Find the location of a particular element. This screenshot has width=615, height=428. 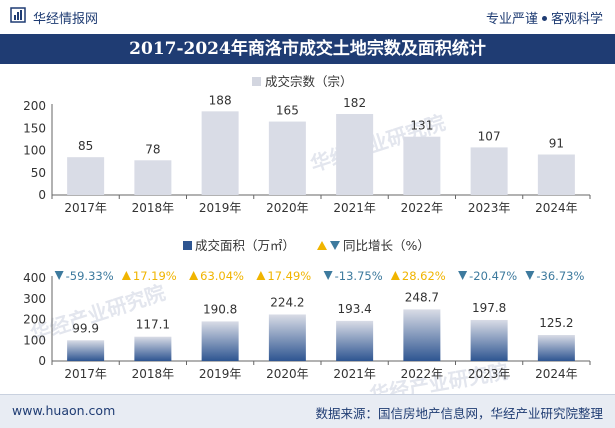

count-ytick-label: 0 is located at coordinates (42, 195).